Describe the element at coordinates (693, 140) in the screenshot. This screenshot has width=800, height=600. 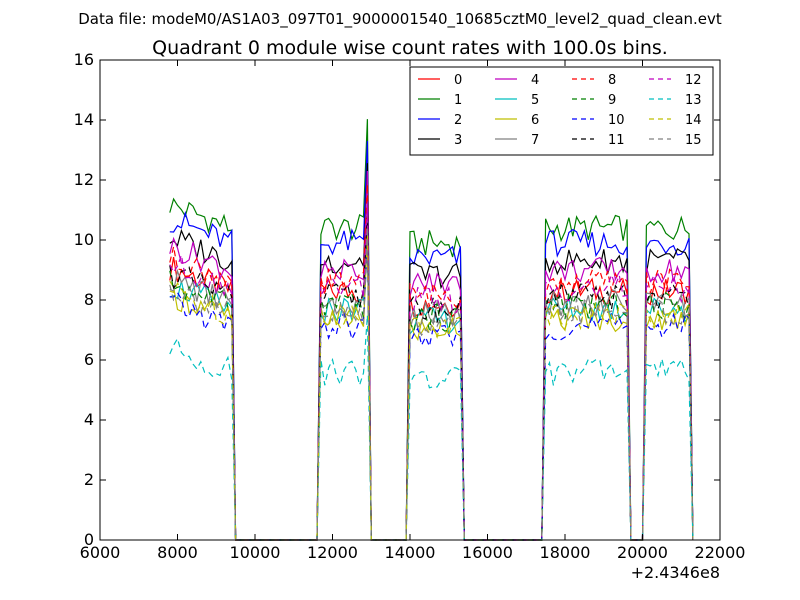
I see `legend-label-15: 15` at that location.